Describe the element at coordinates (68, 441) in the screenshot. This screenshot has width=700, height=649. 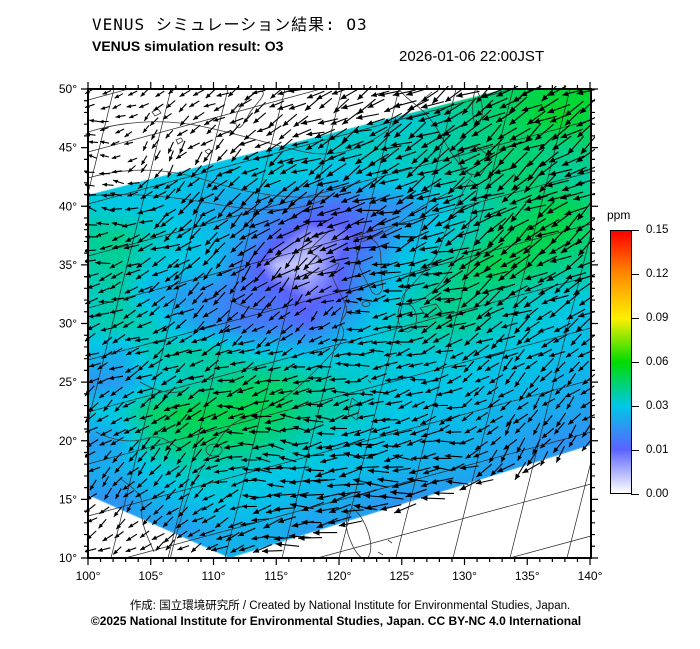
I see `y-axis-label: 20°` at that location.